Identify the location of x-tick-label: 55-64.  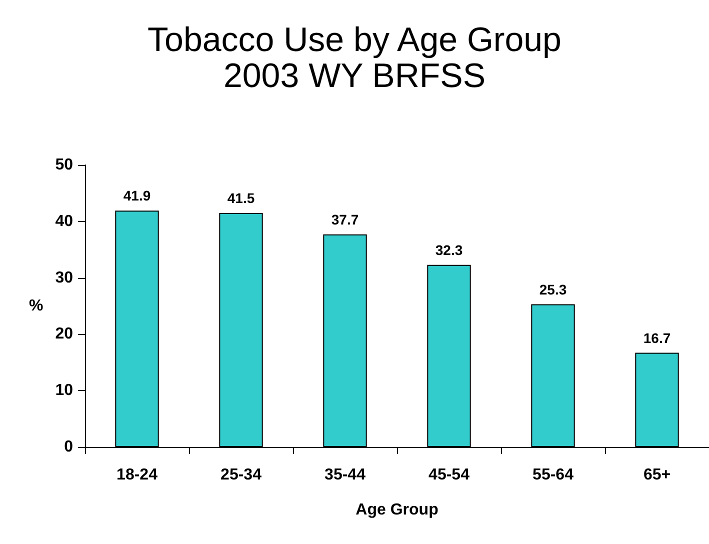
(553, 475).